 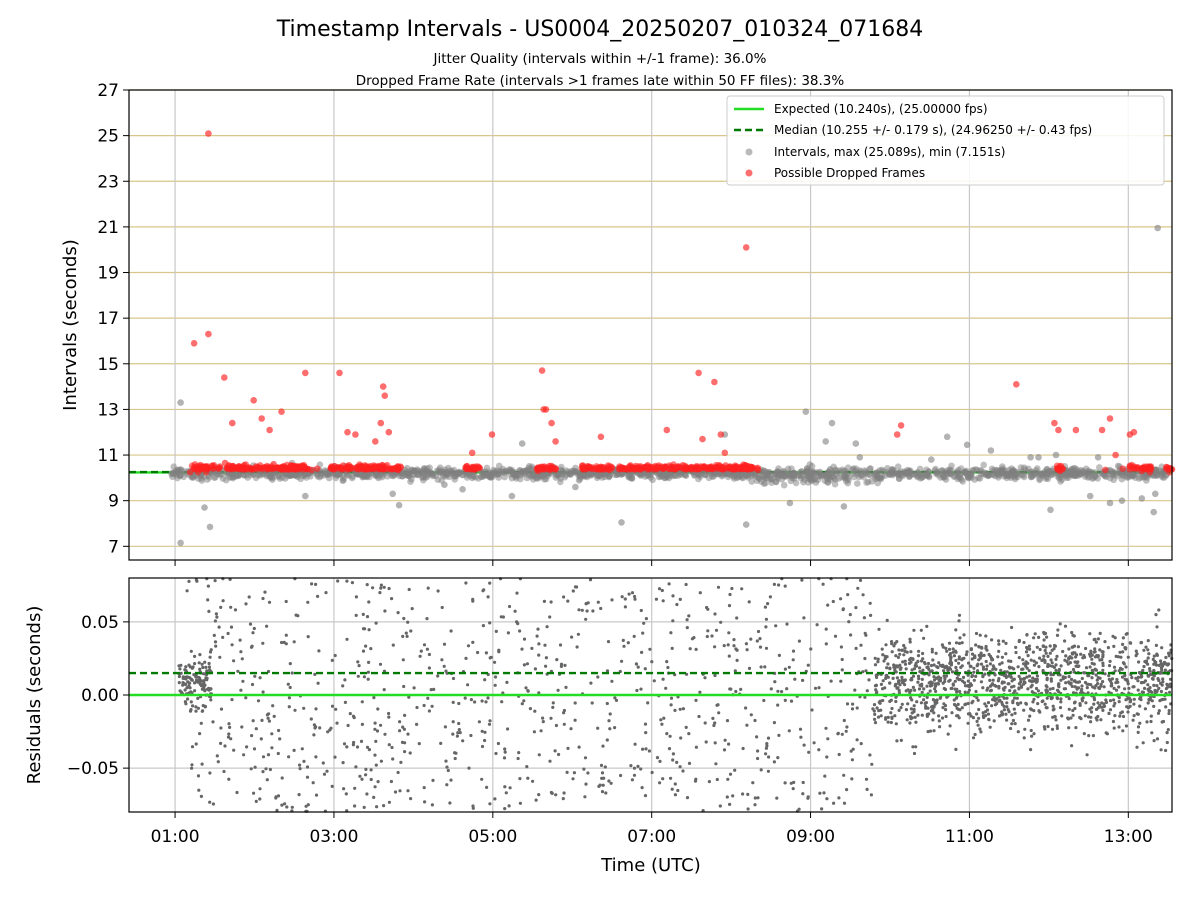 I want to click on x-tick-label: 11:00, so click(x=969, y=837).